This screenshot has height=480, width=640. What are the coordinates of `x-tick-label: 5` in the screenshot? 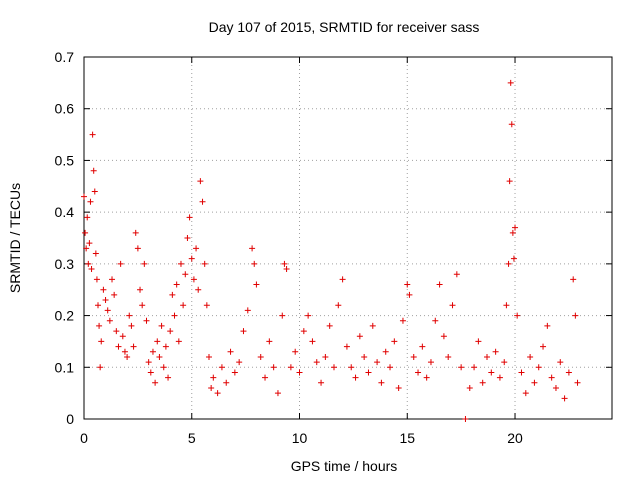 It's located at (192, 438).